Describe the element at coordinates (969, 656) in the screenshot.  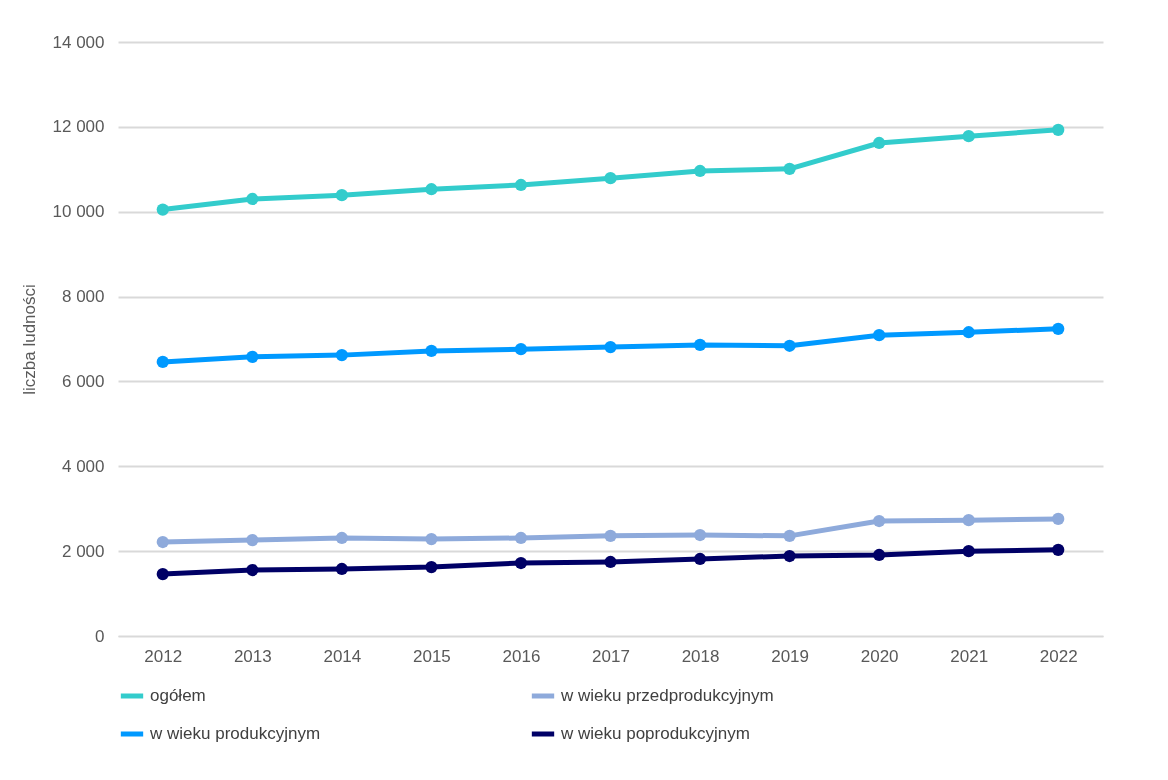
I see `x-tick-label: 2021` at that location.